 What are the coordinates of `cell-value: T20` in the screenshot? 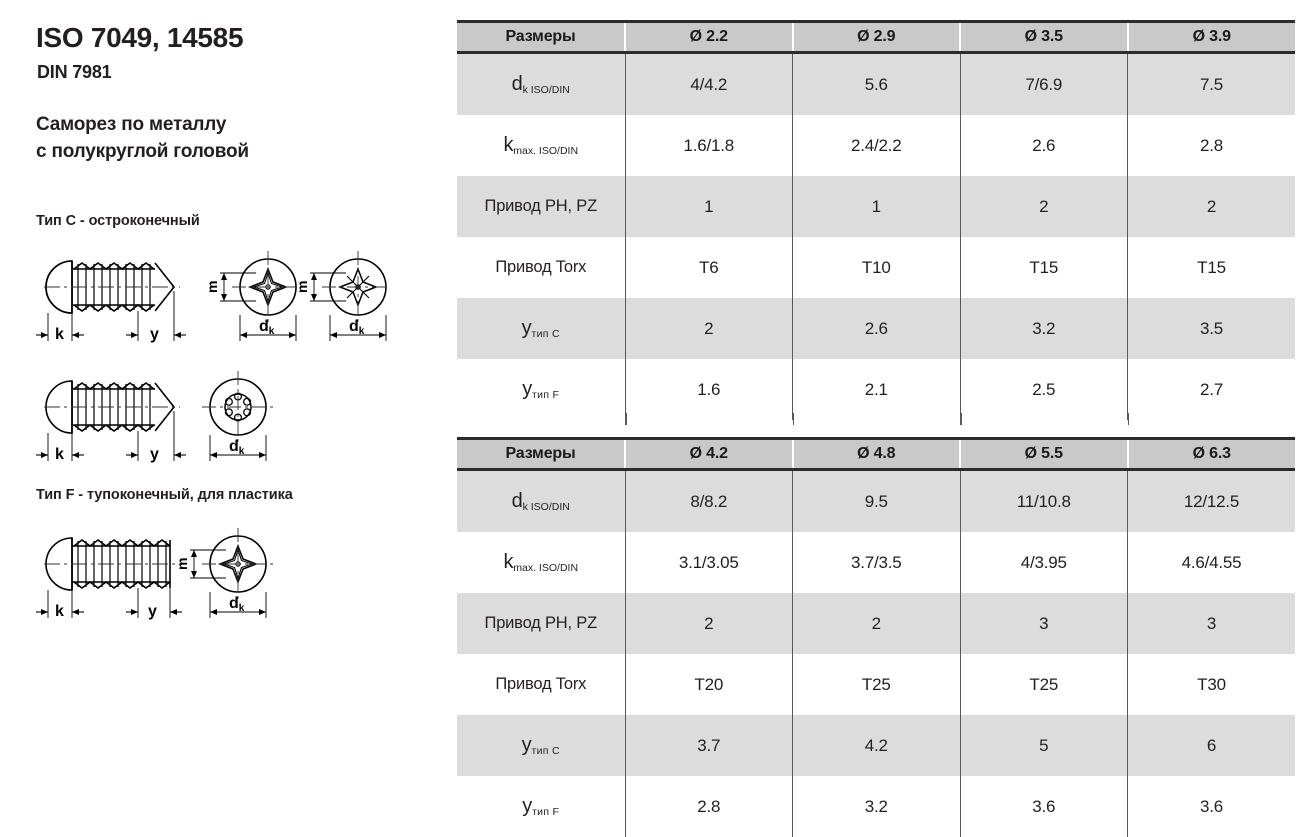 It's located at (709, 684).